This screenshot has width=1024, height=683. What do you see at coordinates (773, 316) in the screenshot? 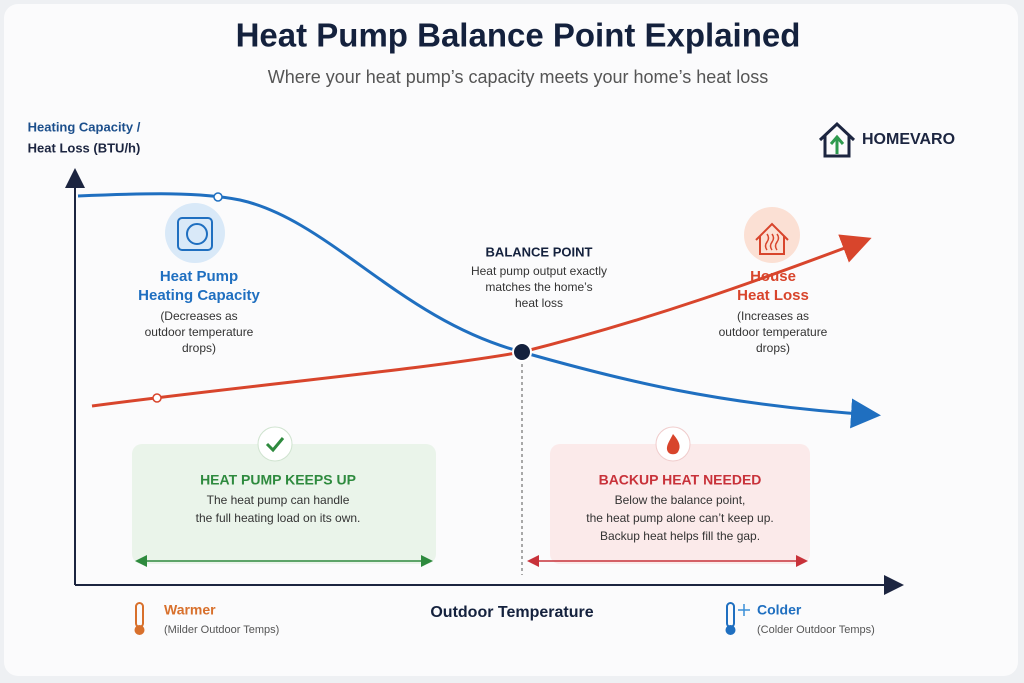
I see `house-note: (Increases as` at bounding box center [773, 316].